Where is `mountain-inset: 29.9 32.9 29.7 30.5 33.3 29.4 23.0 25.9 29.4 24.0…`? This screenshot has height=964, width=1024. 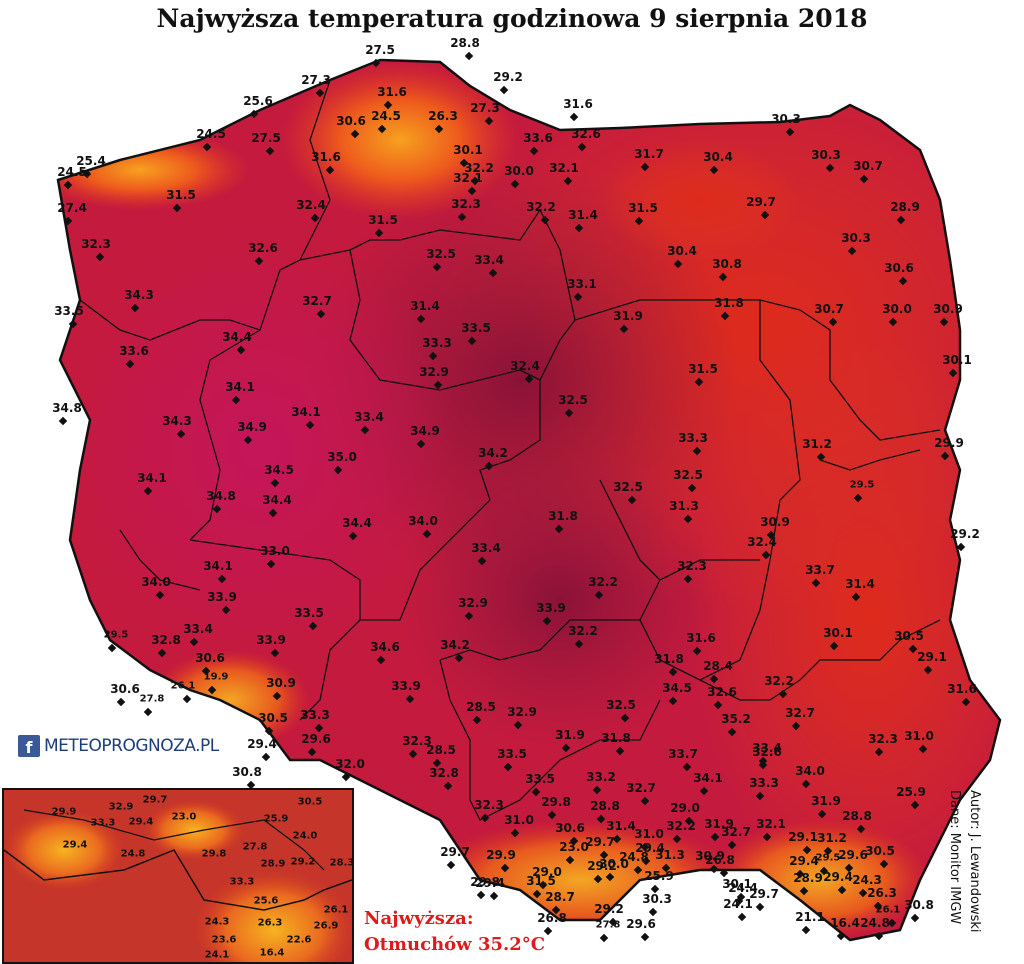 mountain-inset: 29.9 32.9 29.7 30.5 33.3 29.4 23.0 25.9 29.4 24.0… is located at coordinates (178, 876).